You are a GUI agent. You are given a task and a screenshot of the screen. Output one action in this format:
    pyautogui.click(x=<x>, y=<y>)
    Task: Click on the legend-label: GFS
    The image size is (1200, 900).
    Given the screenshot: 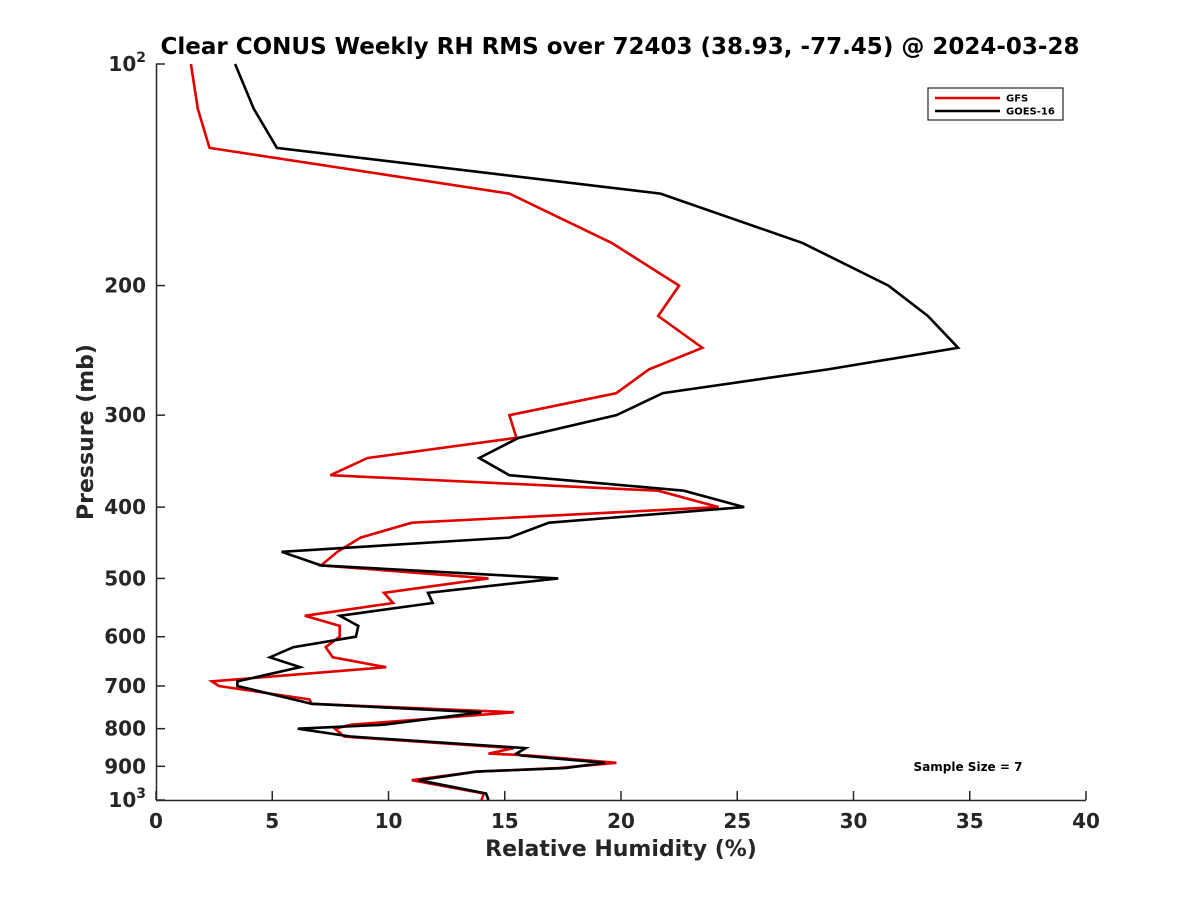 What is the action you would take?
    pyautogui.click(x=1017, y=99)
    